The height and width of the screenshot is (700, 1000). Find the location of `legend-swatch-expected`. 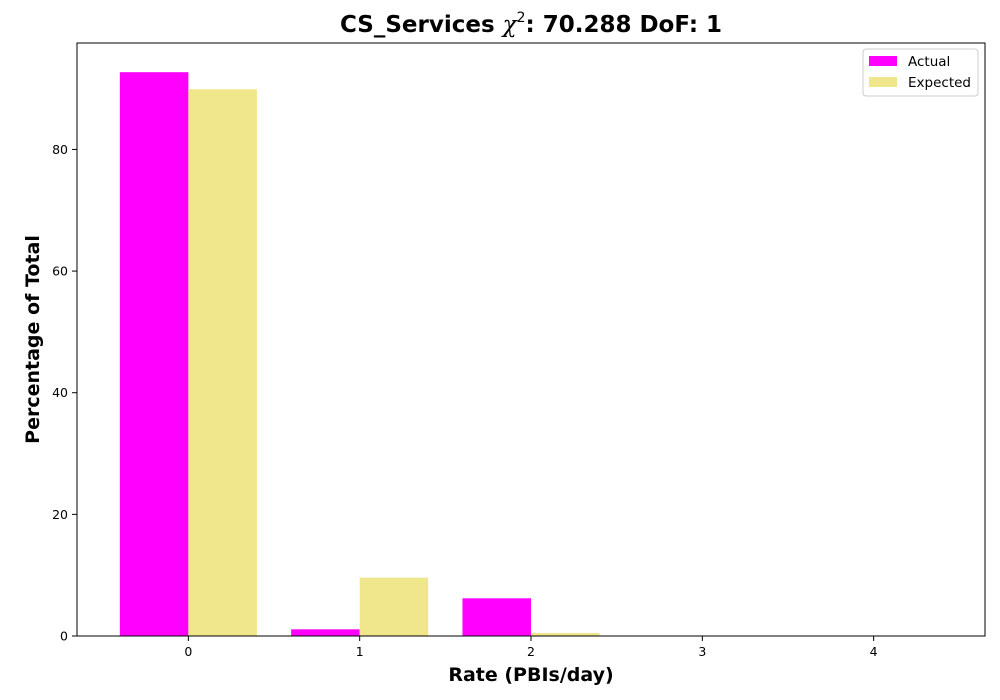

legend-swatch-expected is located at coordinates (883, 82).